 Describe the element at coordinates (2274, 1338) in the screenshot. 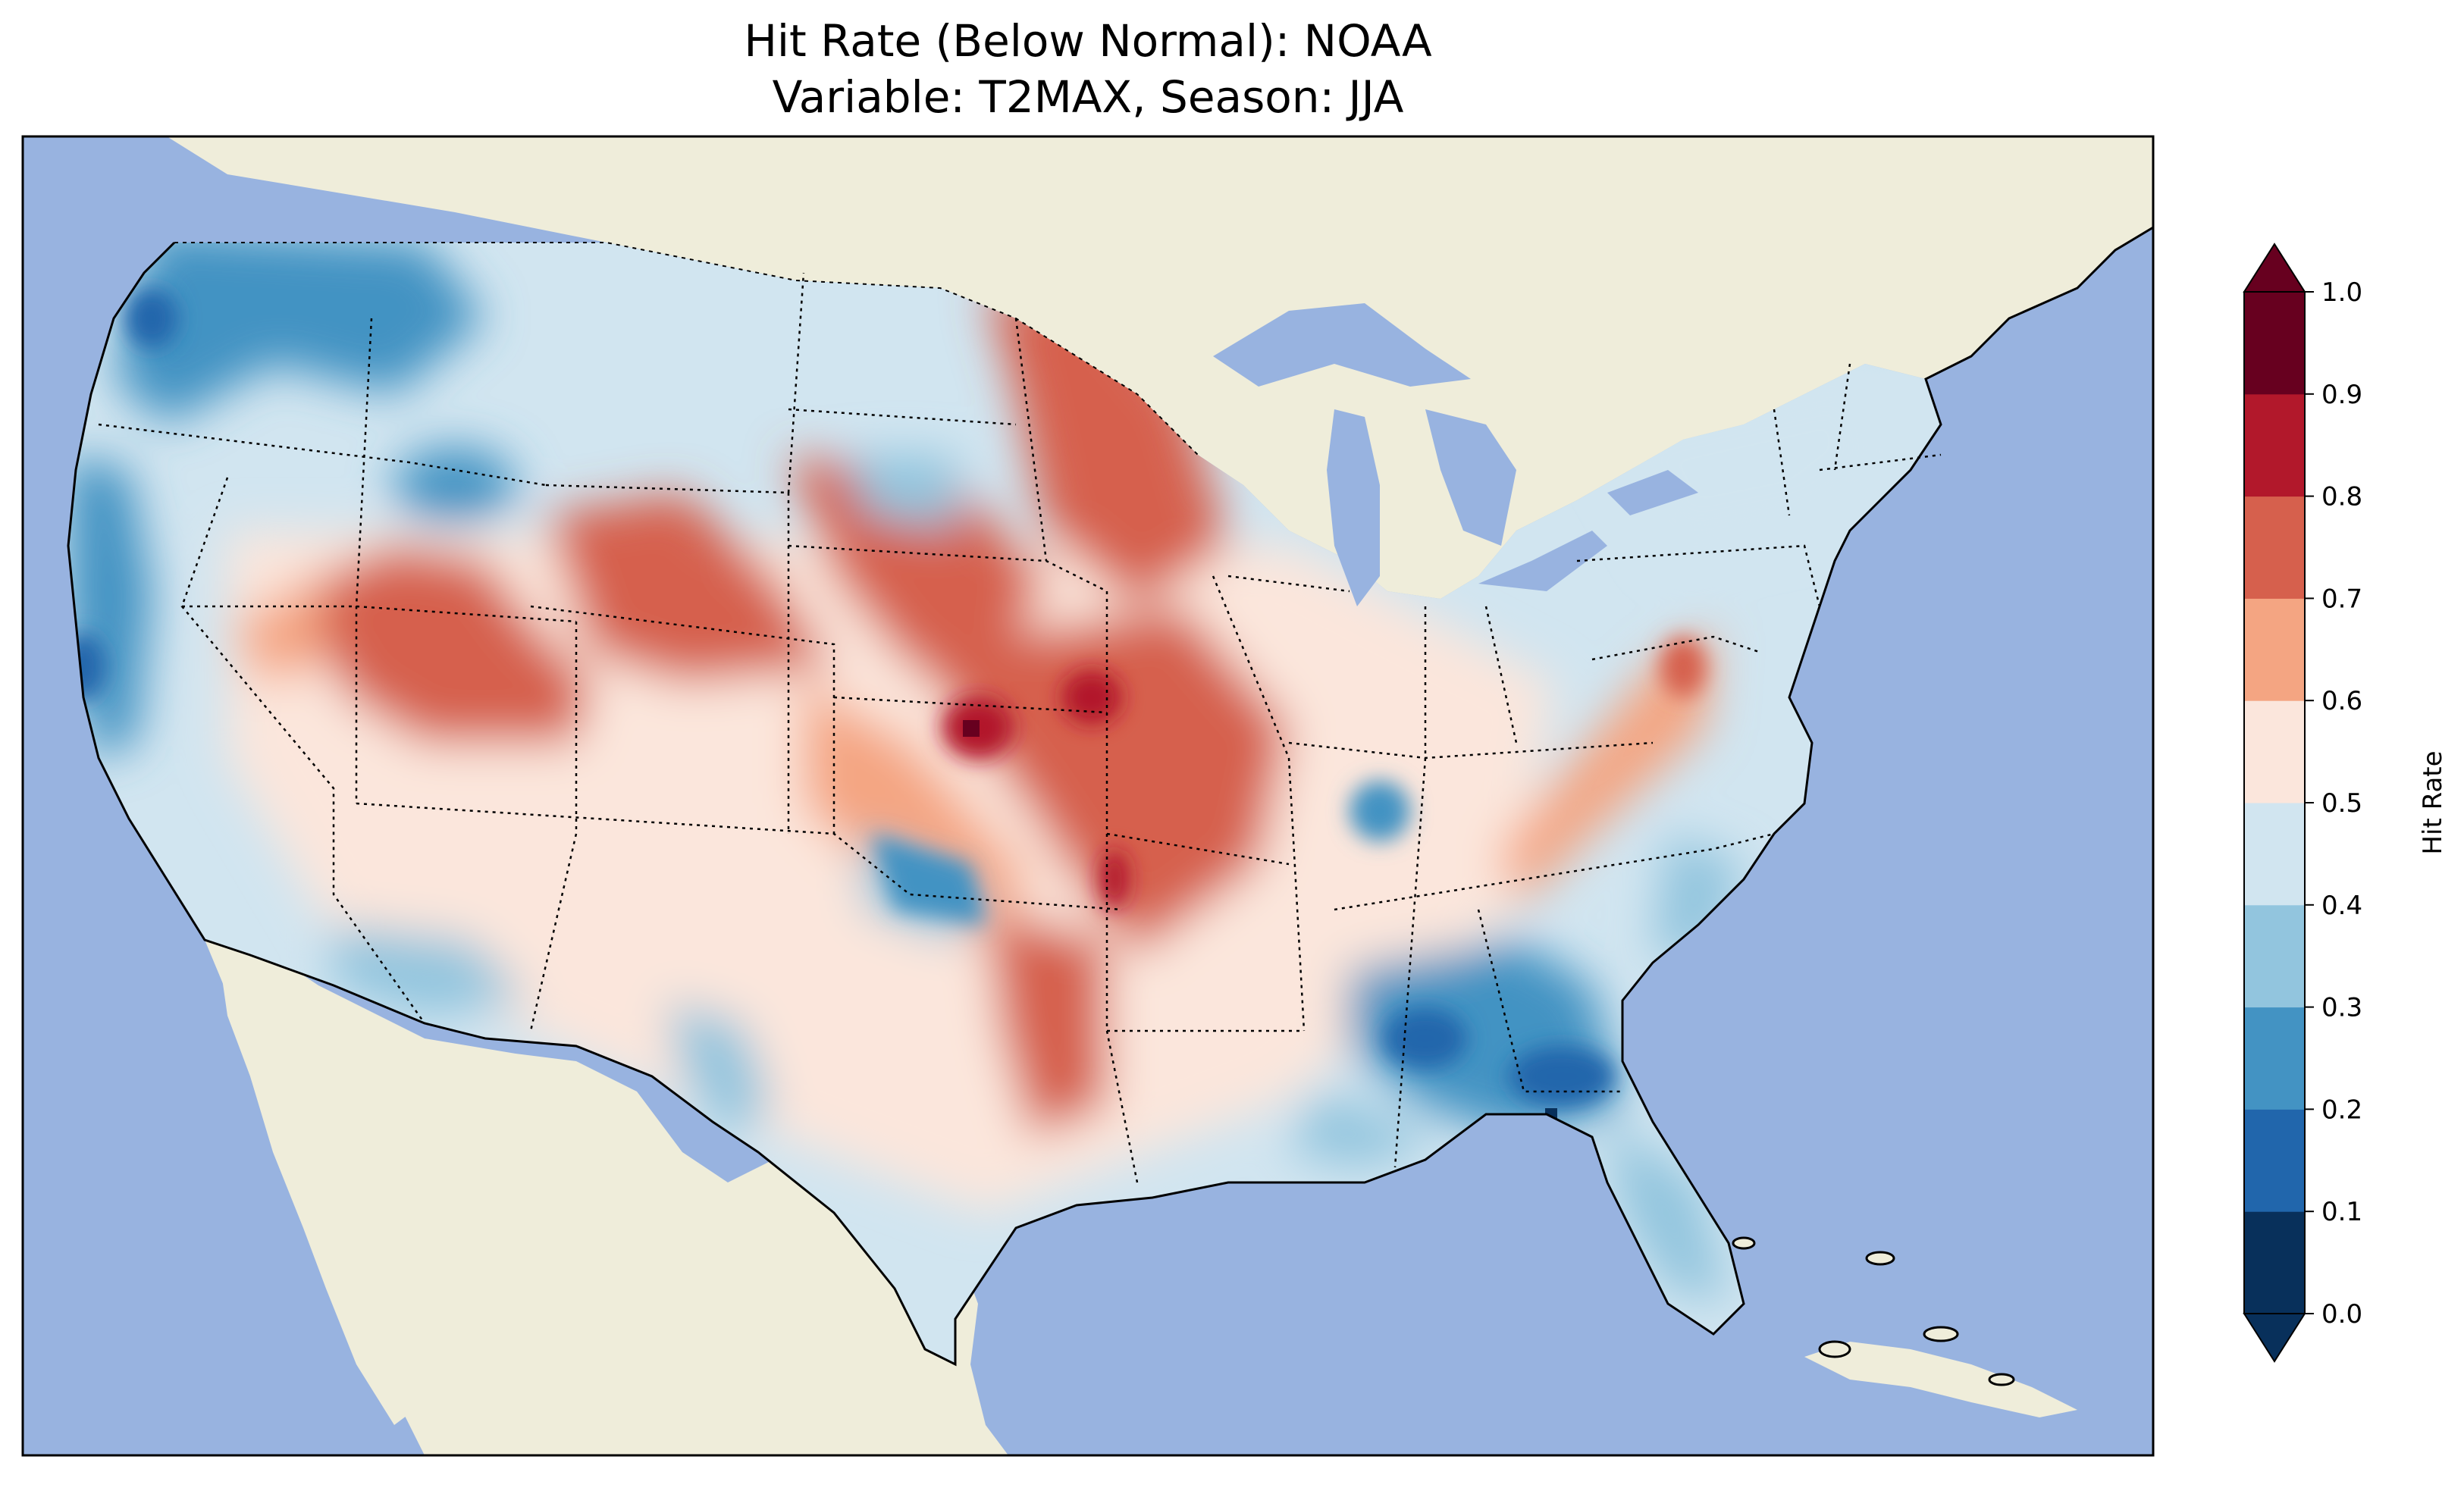

I see `colorbar-extend-min` at that location.